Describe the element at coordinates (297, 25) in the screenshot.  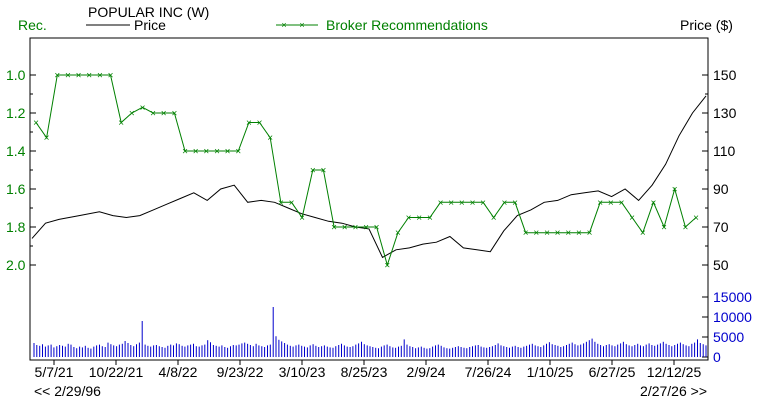
I see `broker-legend-swatch: × ×` at that location.